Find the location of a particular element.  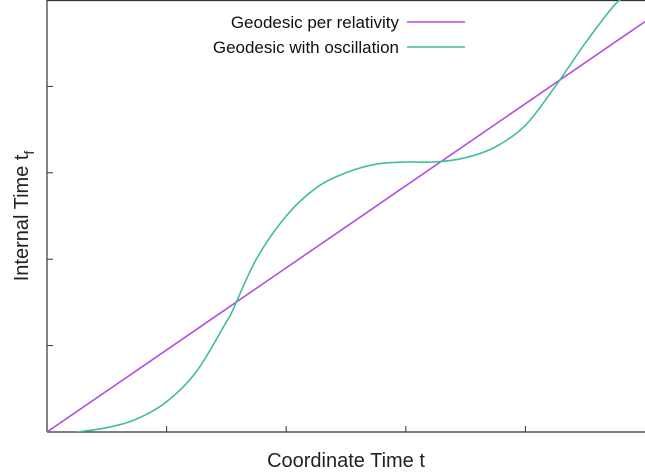

y-axis-label-main: Internal Time t is located at coordinates (22, 217).